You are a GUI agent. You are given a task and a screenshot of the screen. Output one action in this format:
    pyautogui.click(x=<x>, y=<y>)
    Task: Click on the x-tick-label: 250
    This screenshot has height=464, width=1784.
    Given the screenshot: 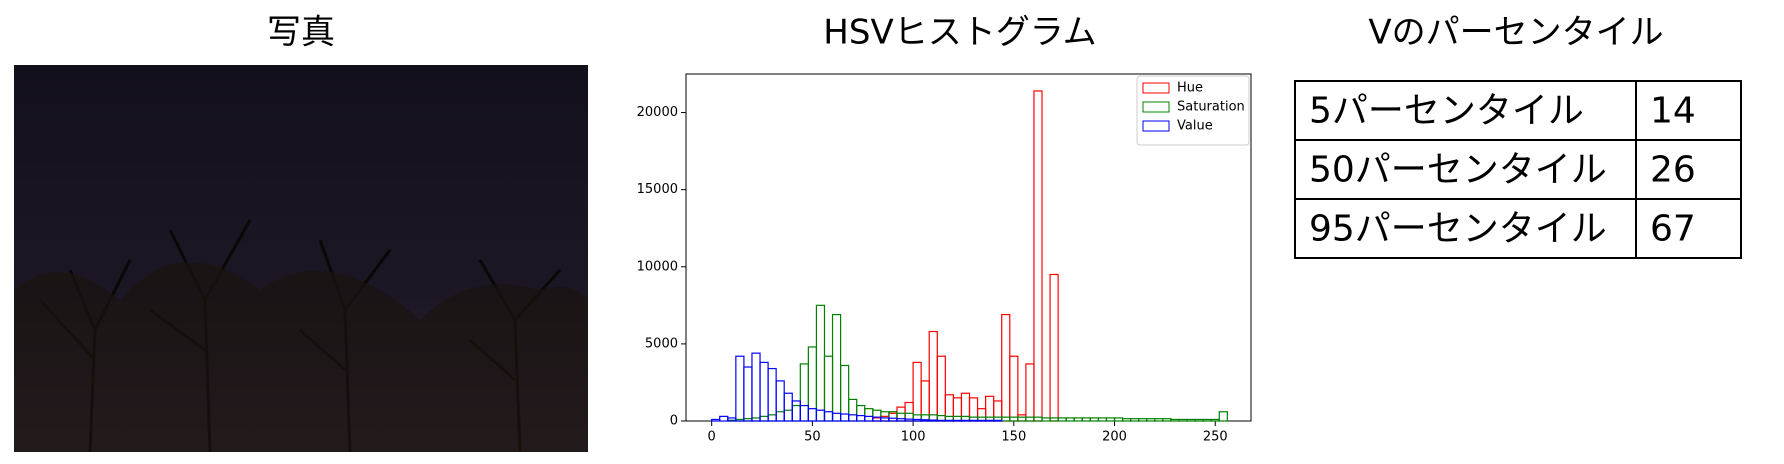 What is the action you would take?
    pyautogui.click(x=1215, y=437)
    